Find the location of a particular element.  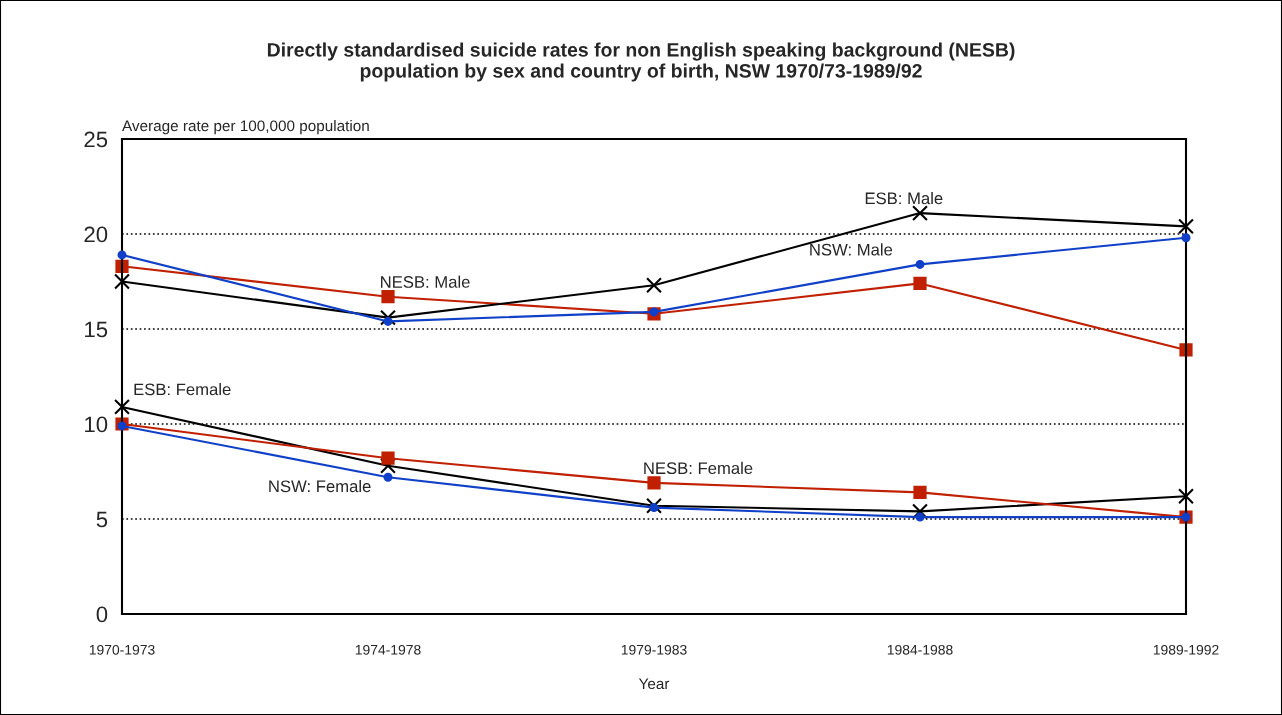

annotation: NSW: Male is located at coordinates (851, 249).